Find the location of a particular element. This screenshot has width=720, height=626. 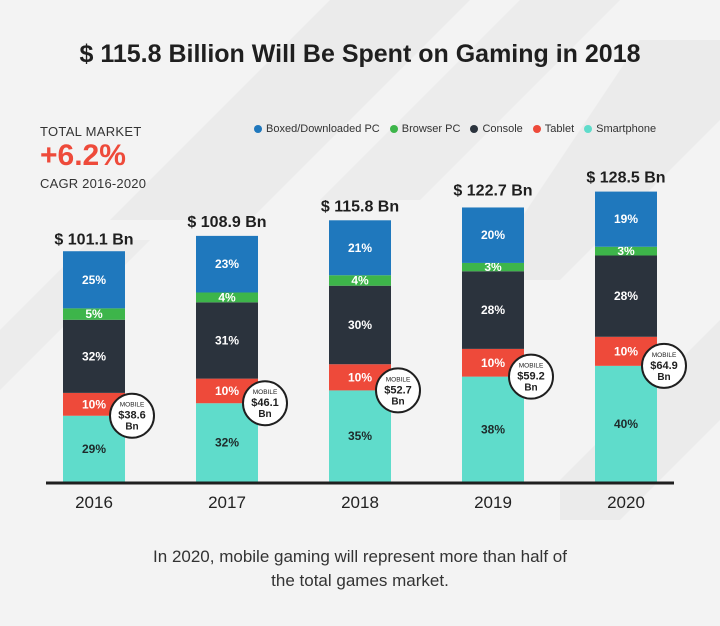

bar-total-label: $ 122.7 Bn is located at coordinates (492, 191).